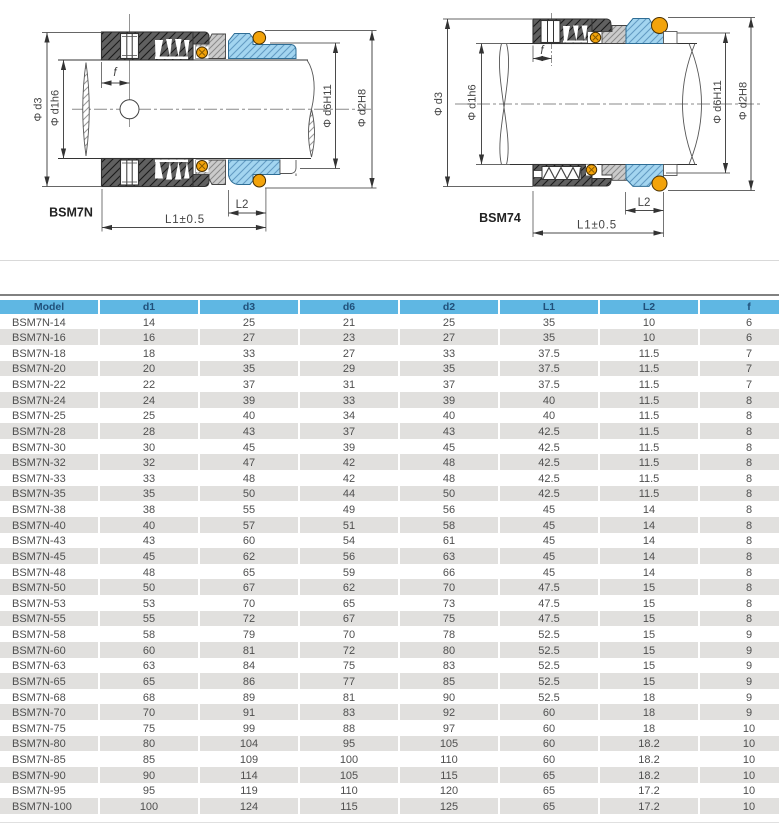  Describe the element at coordinates (71, 213) in the screenshot. I see `svg-text: BSM7N` at that location.